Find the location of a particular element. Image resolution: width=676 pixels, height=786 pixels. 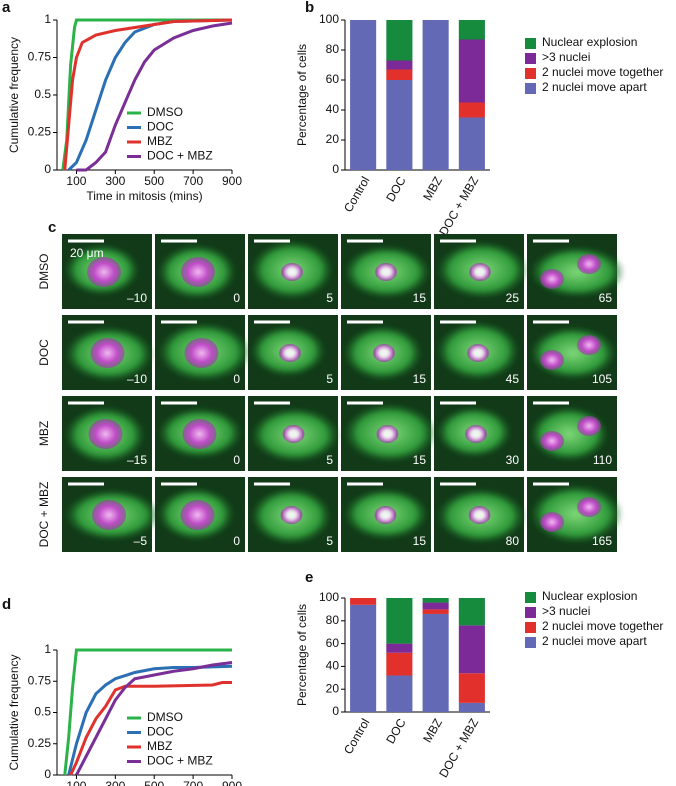

timestamp: 165 is located at coordinates (602, 541).